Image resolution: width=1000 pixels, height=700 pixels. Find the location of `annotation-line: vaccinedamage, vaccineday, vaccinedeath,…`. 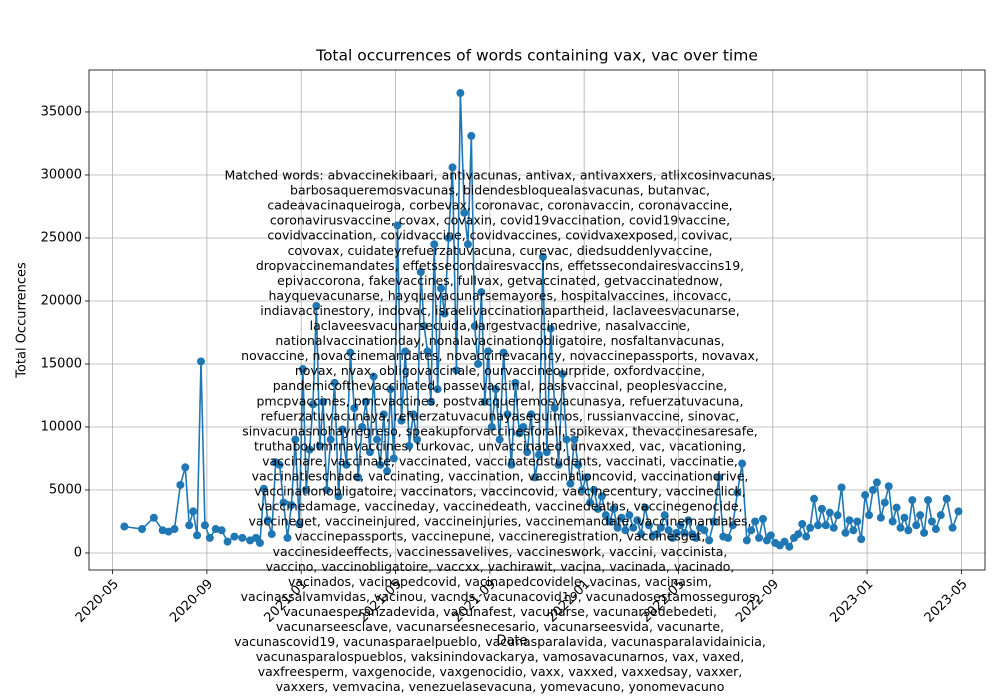

annotation-line: vaccinedamage, vaccineday, vaccinedeath,… is located at coordinates (499, 506).